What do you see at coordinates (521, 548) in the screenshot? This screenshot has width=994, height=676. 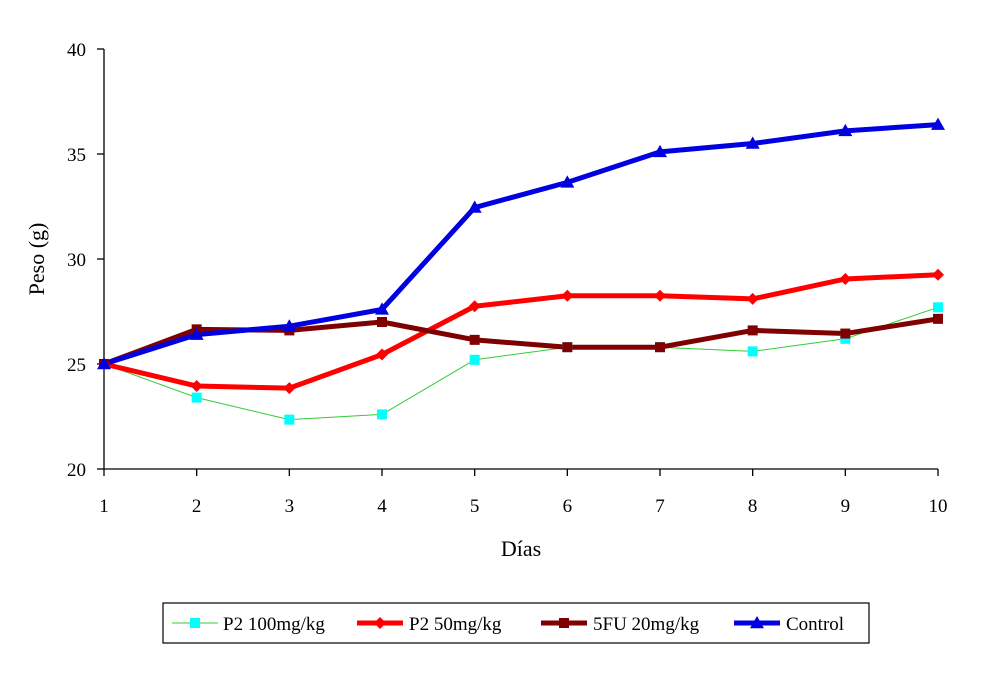 I see `x-axis-title: Días` at bounding box center [521, 548].